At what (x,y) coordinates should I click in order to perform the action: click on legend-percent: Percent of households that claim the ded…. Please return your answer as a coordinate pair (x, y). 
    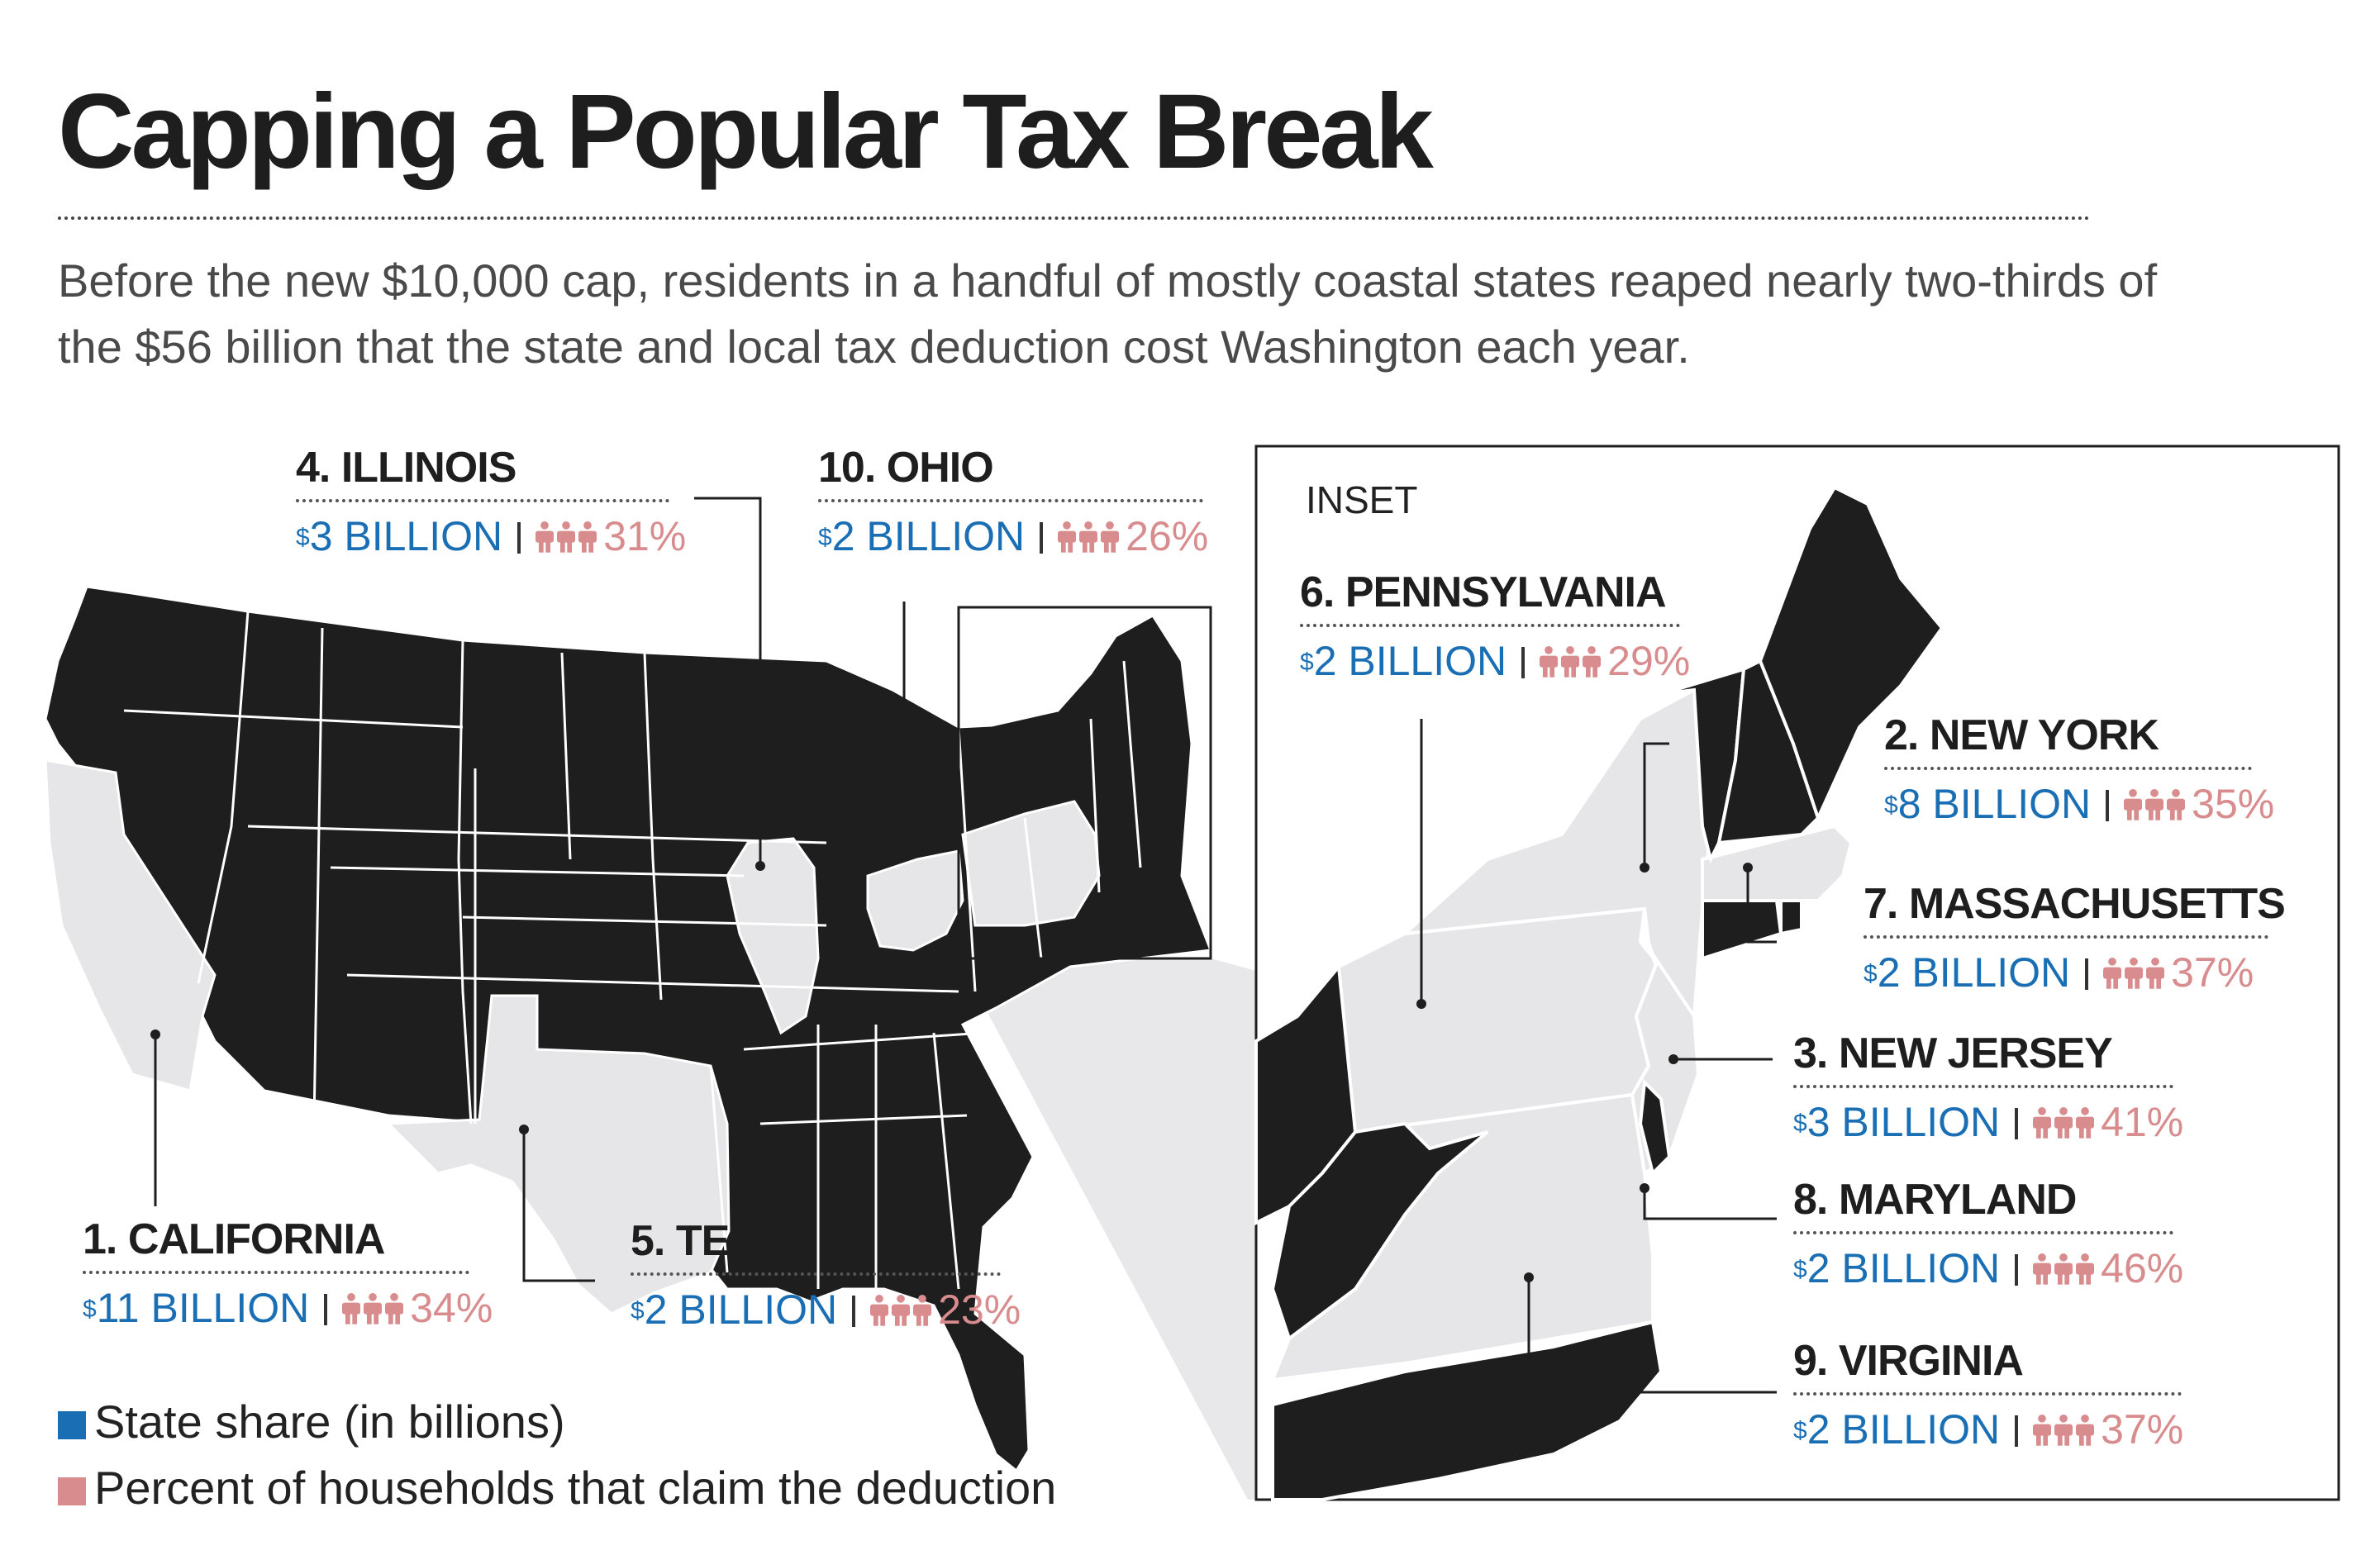
    Looking at the image, I should click on (557, 1488).